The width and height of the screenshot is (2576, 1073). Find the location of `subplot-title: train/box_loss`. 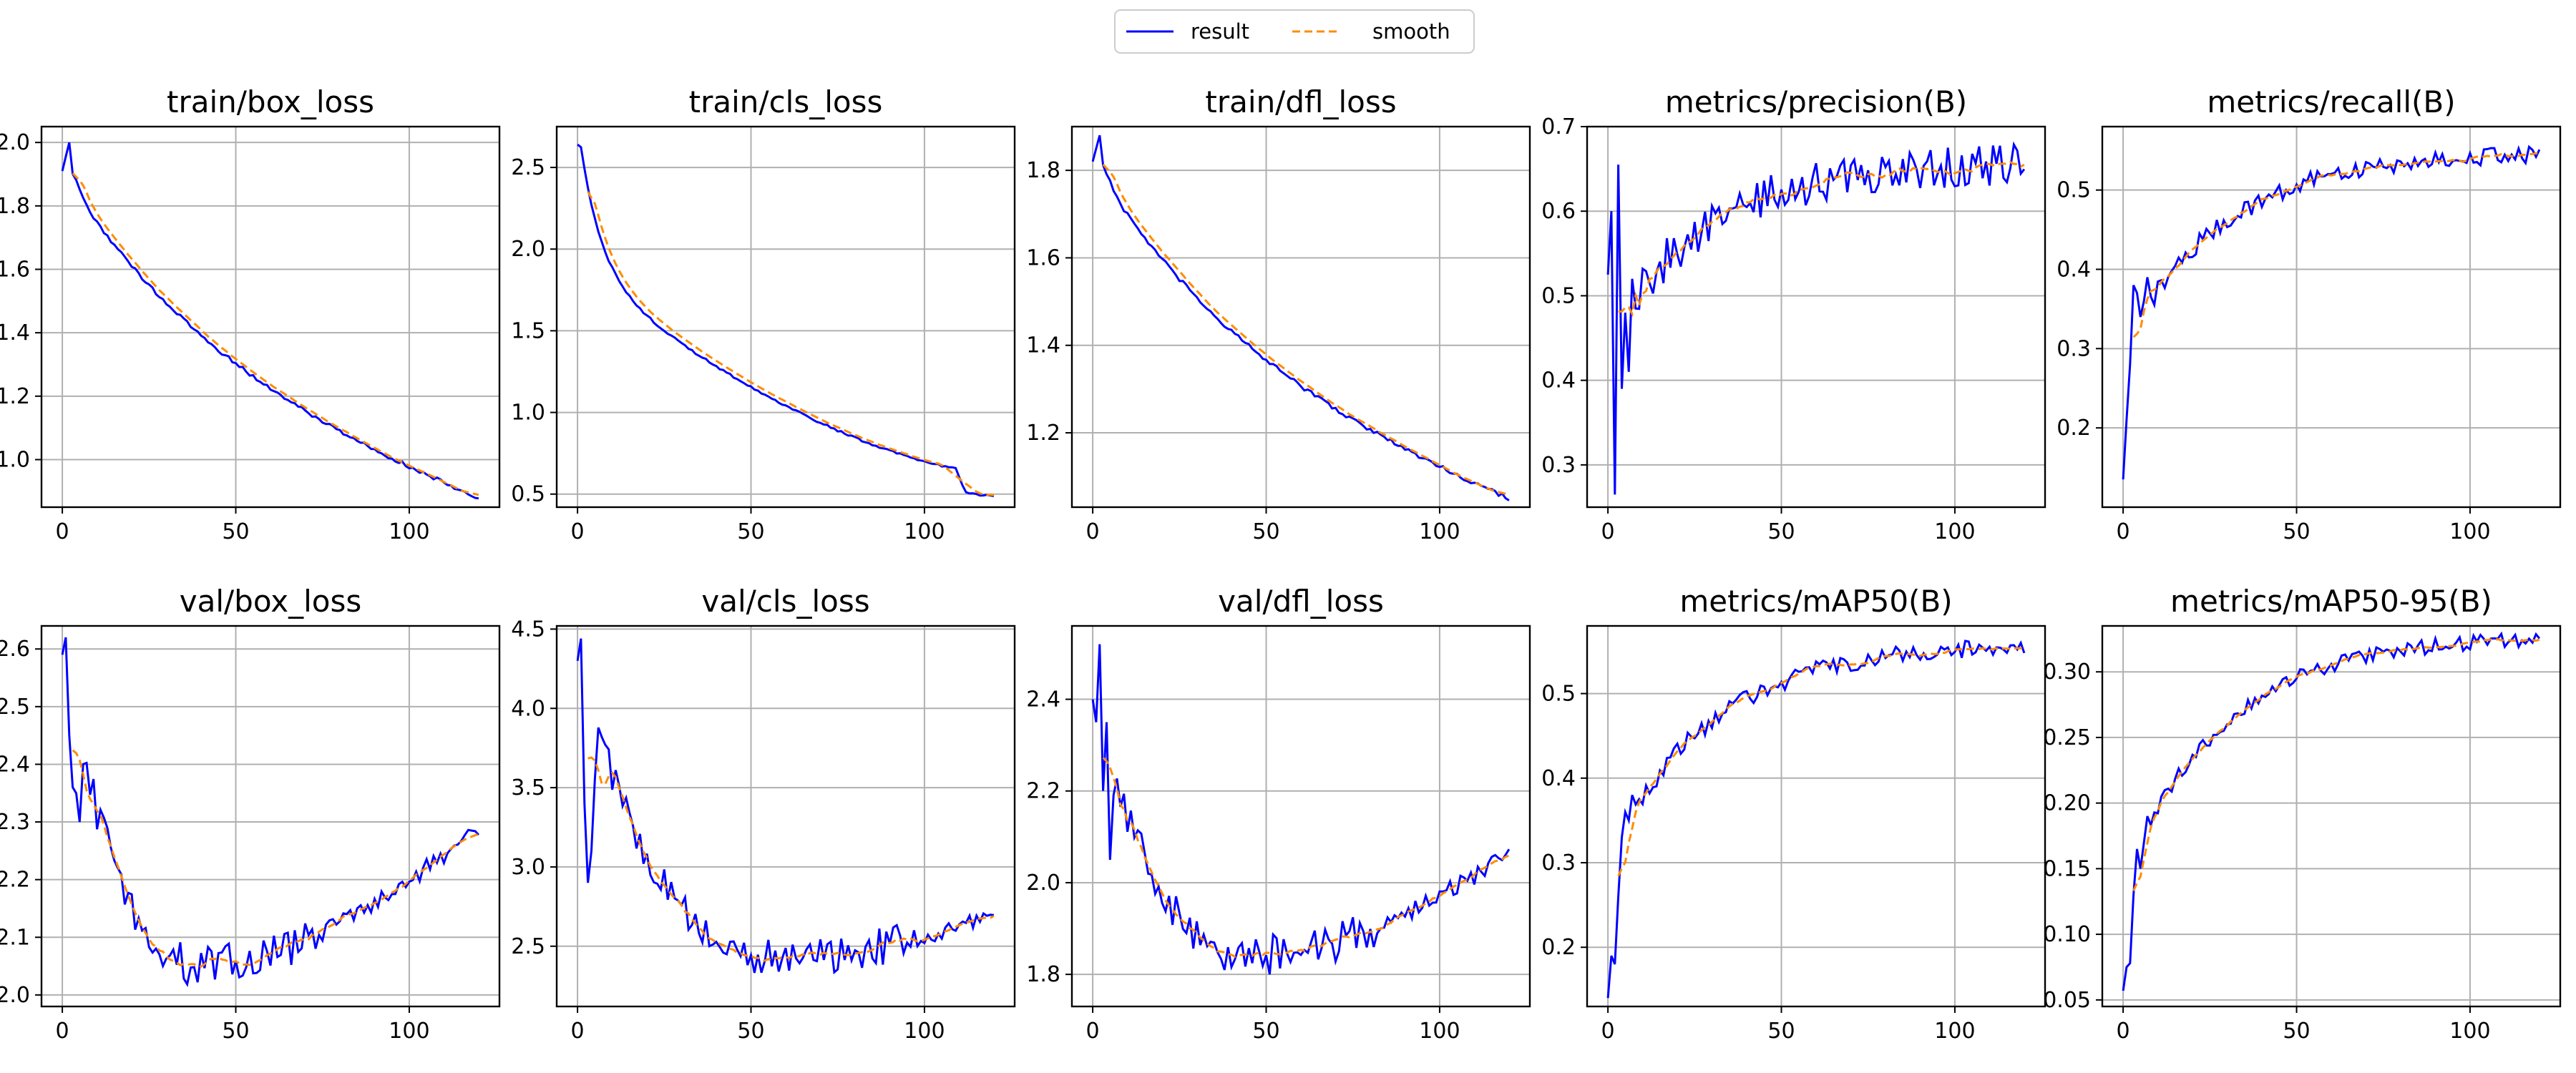

subplot-title: train/box_loss is located at coordinates (270, 101).